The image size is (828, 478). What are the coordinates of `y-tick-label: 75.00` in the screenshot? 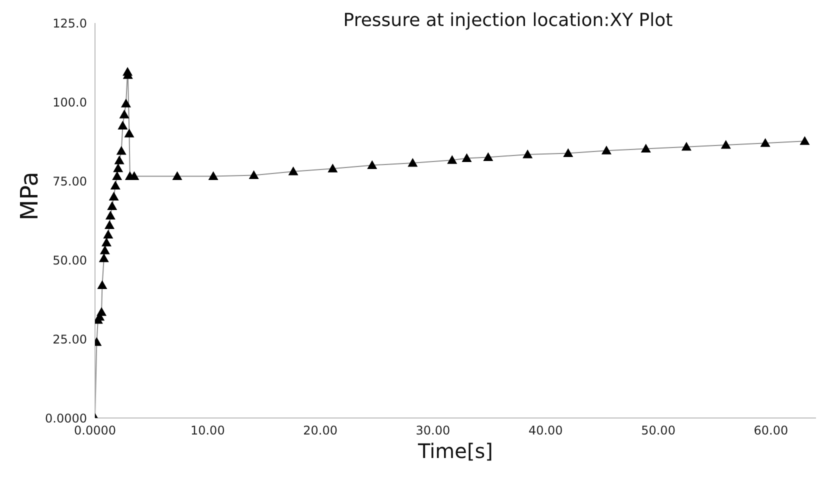 It's located at (69, 181).